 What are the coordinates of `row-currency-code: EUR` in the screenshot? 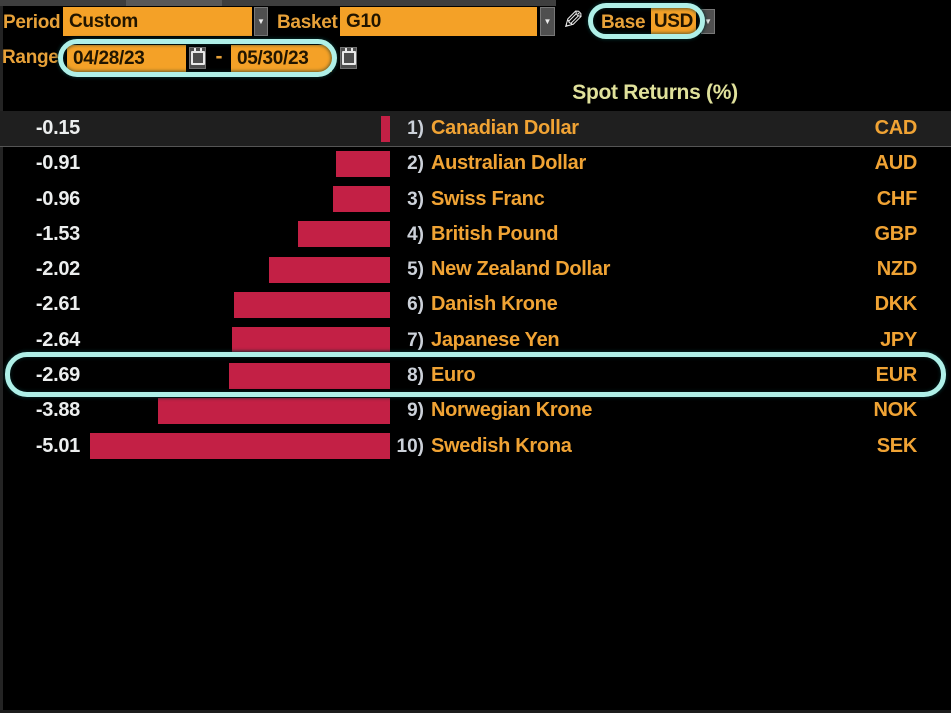 It's located at (896, 375).